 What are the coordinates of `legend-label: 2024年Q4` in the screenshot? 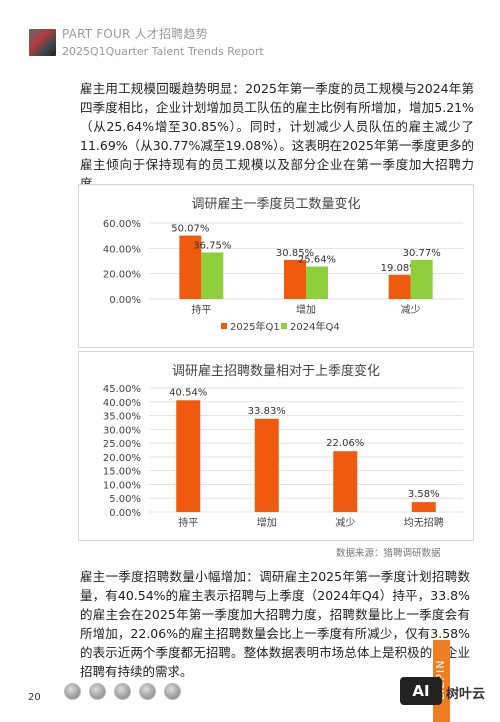 It's located at (315, 326).